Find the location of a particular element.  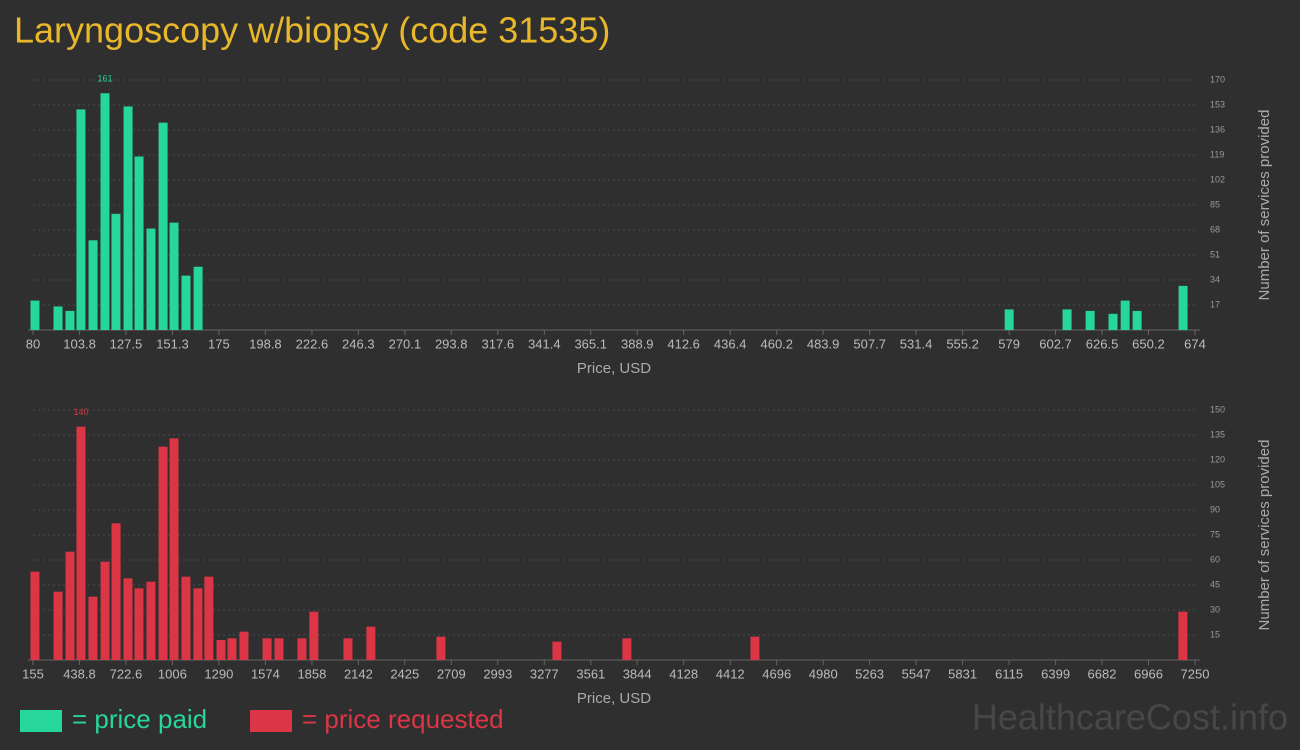

x-tick-label: 5831 is located at coordinates (962, 673).